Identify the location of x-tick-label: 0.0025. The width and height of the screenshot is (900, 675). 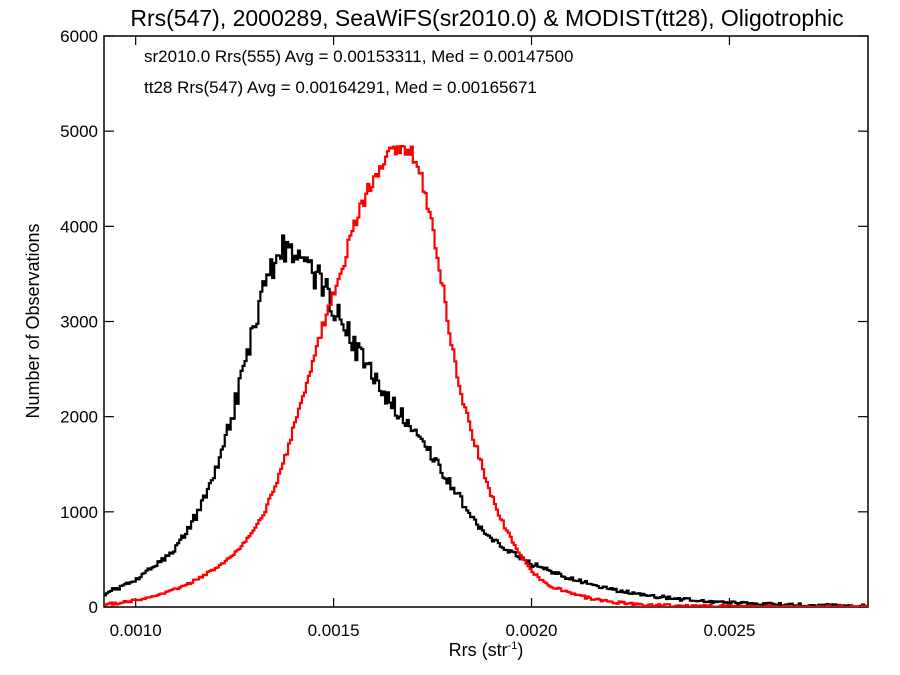
(729, 630).